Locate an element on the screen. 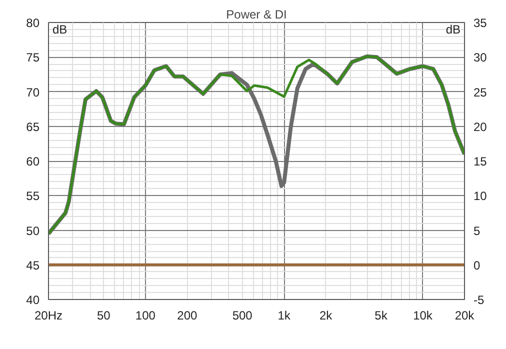  x-tick-label: 5k is located at coordinates (381, 315).